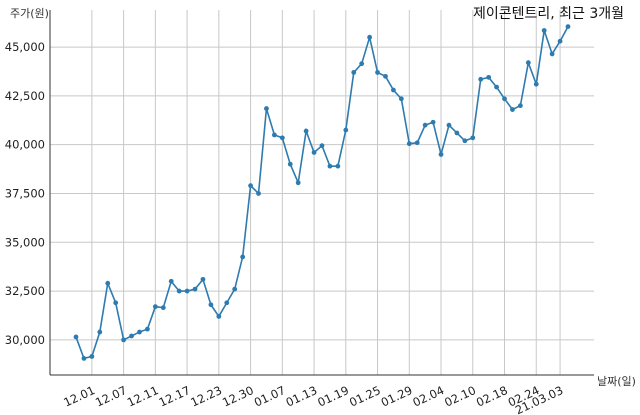  What do you see at coordinates (25, 291) in the screenshot?
I see `y-tick-label: 32,500` at bounding box center [25, 291].